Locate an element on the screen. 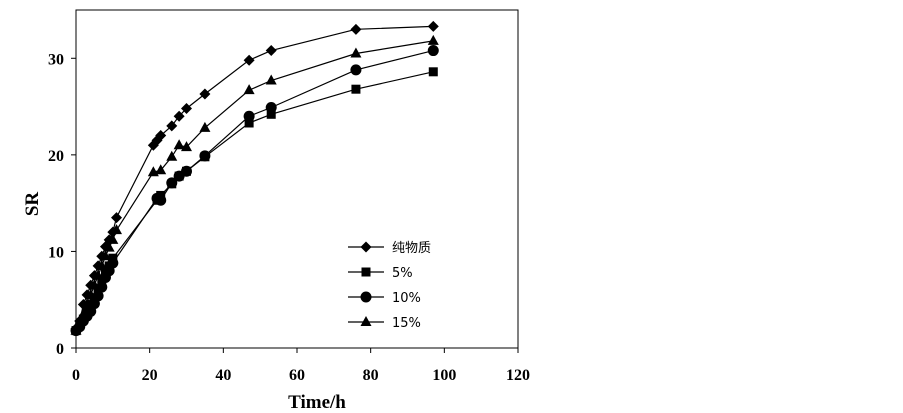  legend: 纯物质 5% 10% 15% is located at coordinates (389, 286).